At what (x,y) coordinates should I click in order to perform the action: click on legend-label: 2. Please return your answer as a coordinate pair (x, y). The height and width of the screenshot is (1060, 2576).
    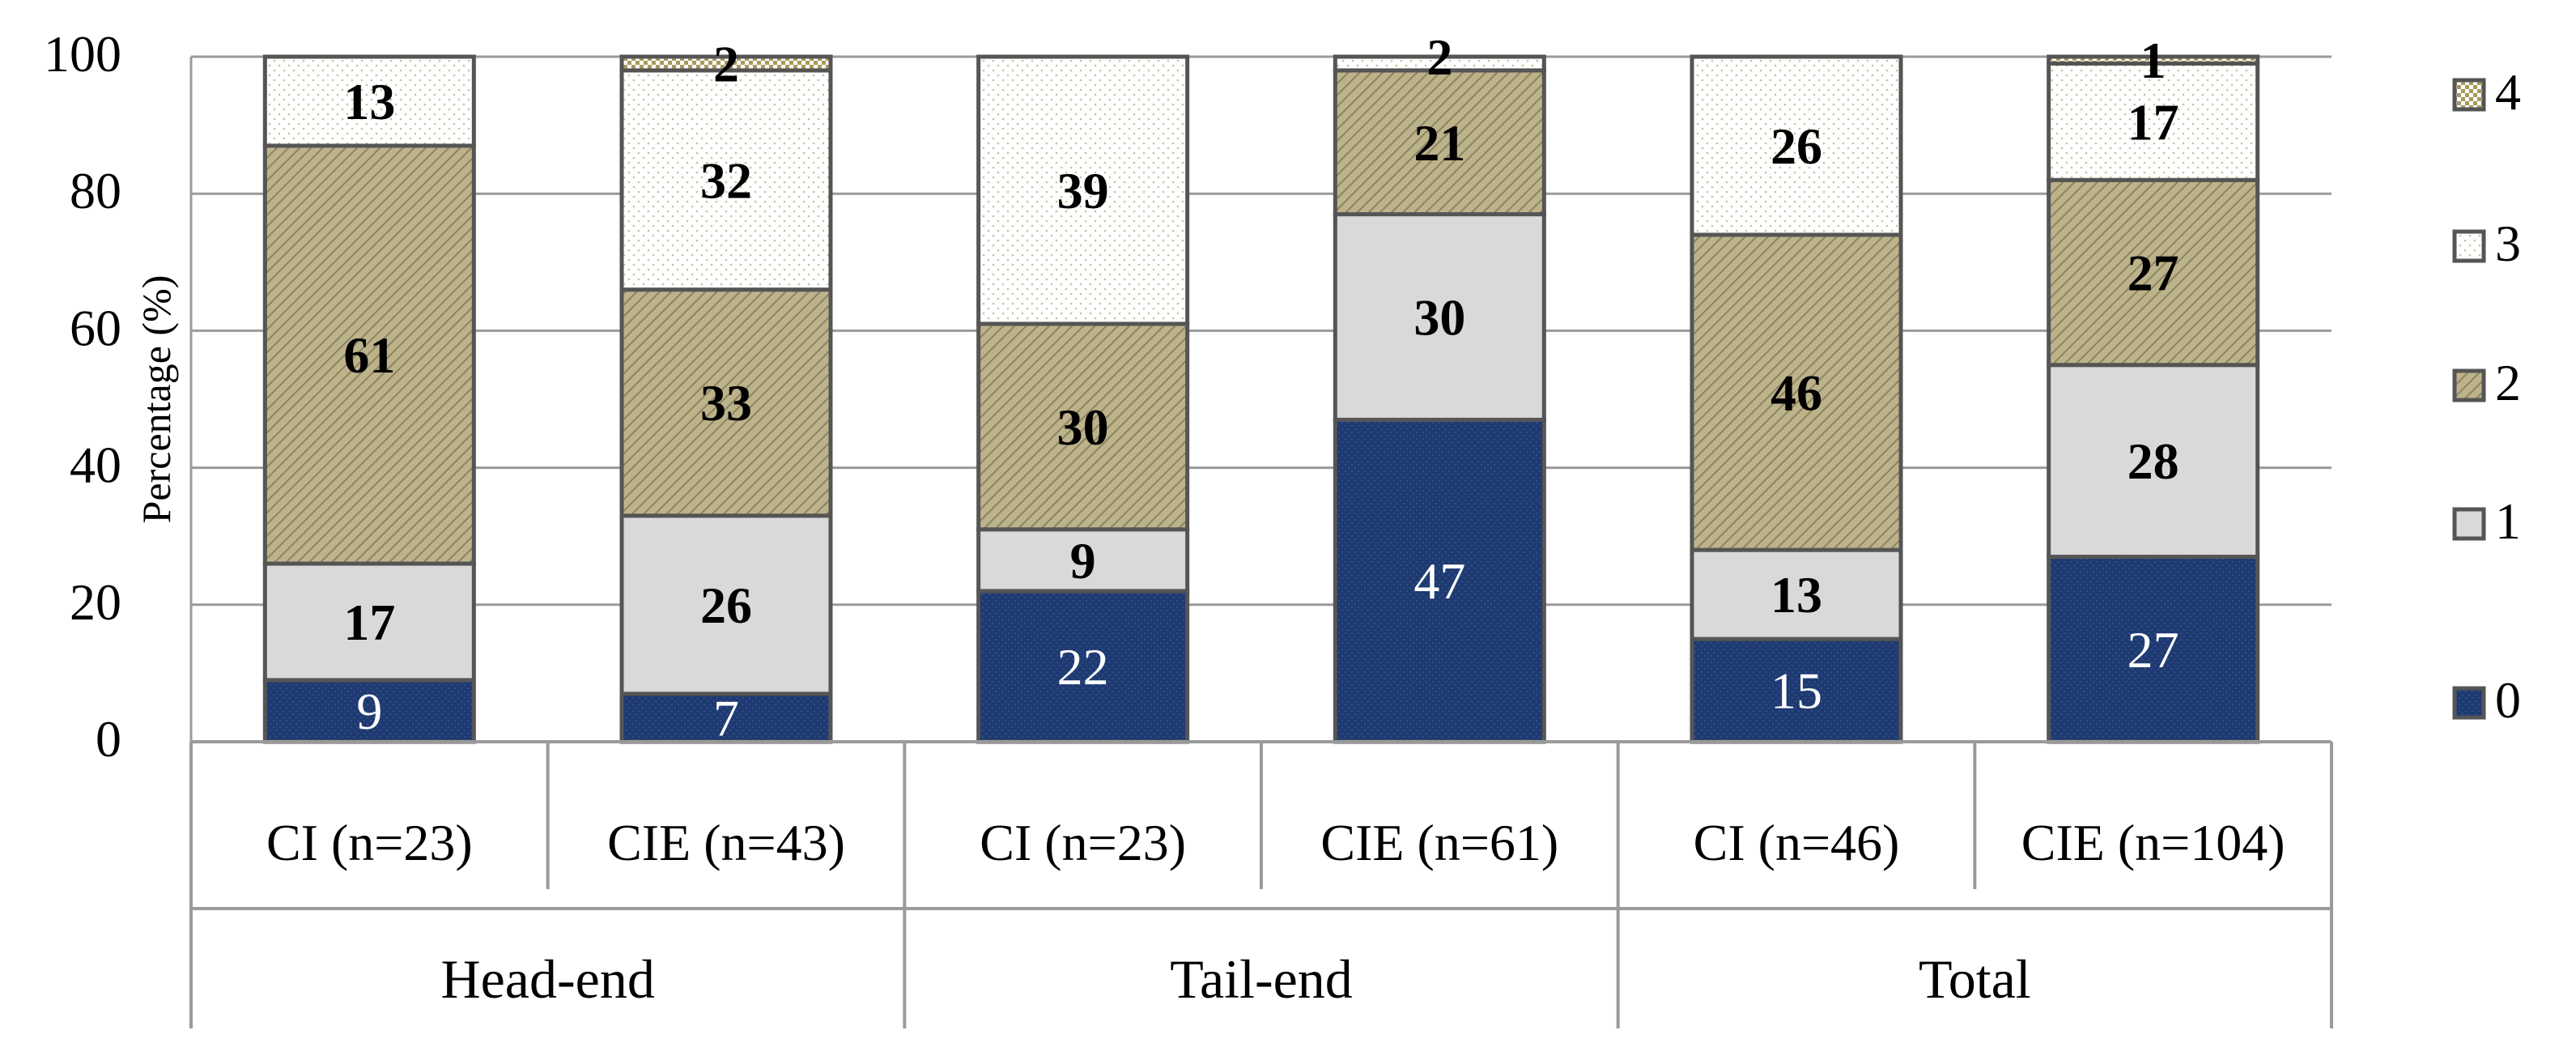
    Looking at the image, I should click on (2508, 382).